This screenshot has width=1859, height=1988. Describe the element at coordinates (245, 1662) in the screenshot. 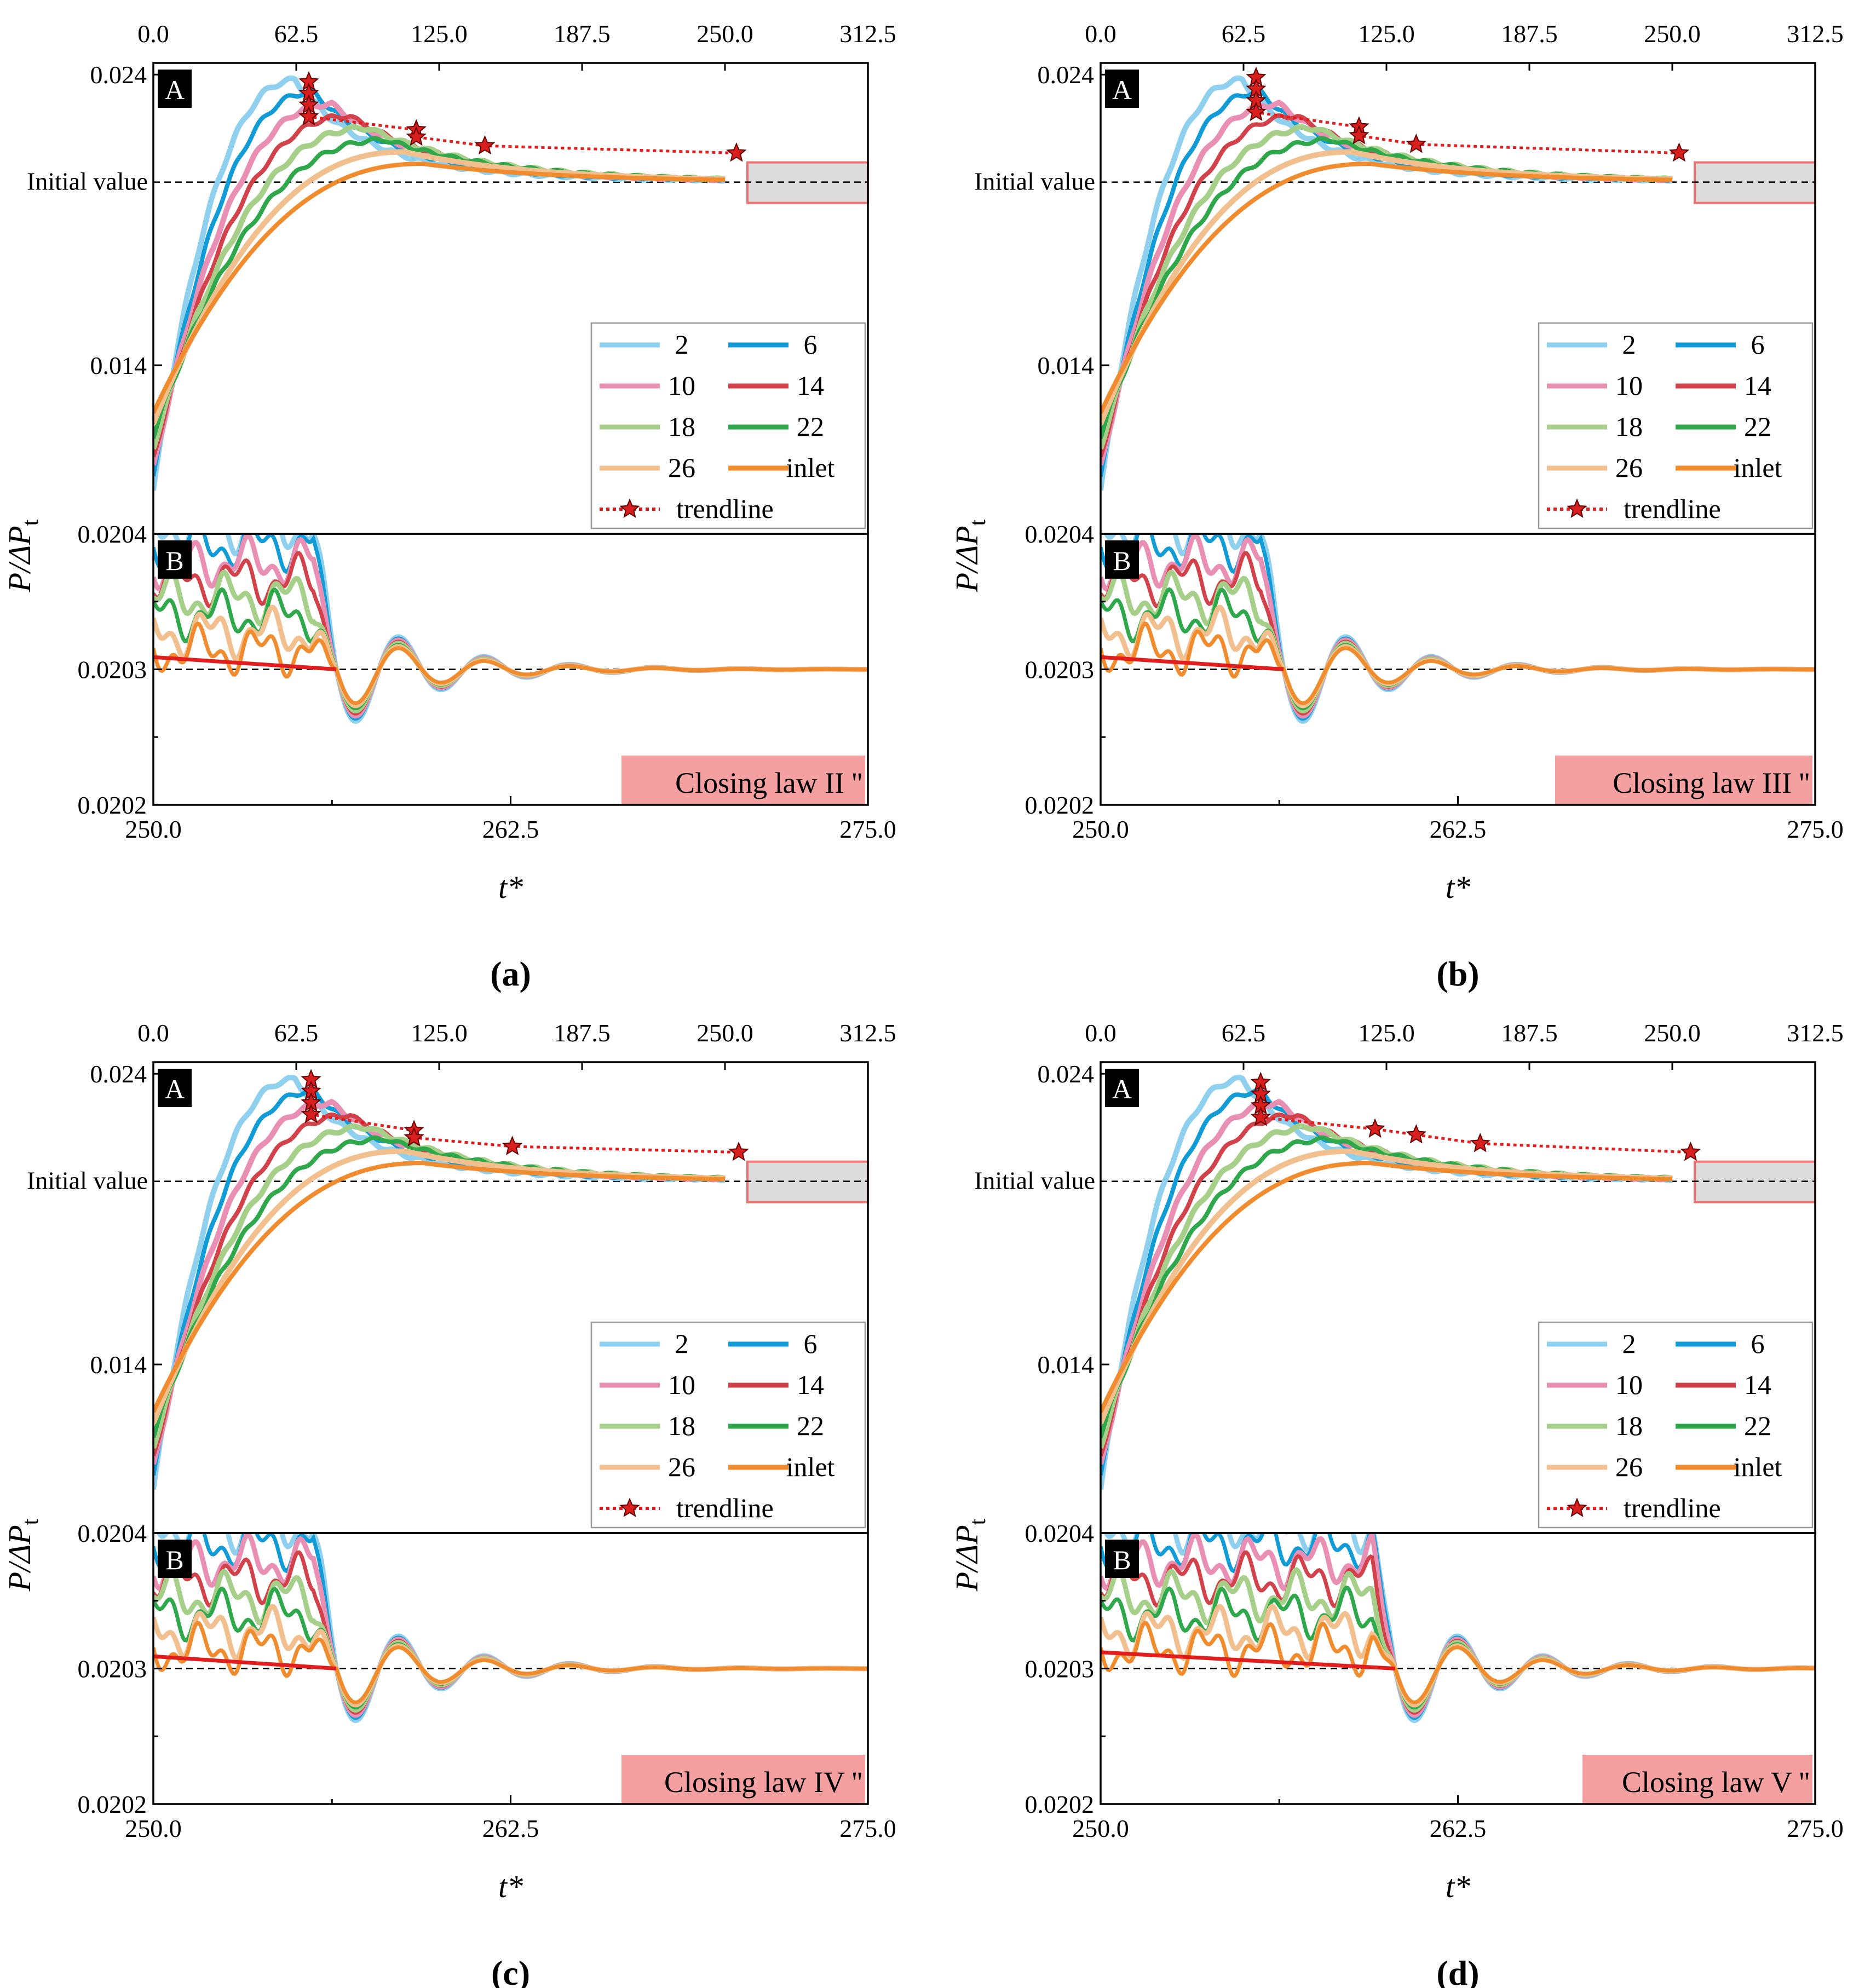

I see `trendline-b` at that location.